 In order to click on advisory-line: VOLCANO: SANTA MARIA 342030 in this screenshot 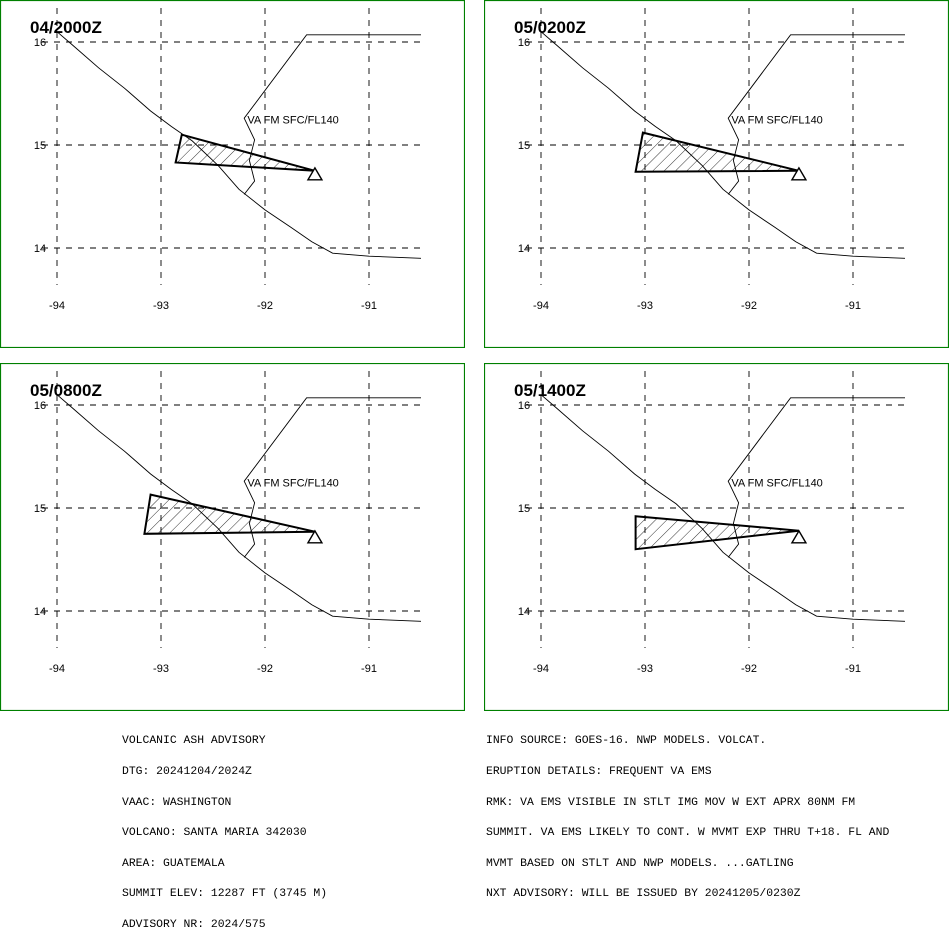, I will do `click(214, 833)`.